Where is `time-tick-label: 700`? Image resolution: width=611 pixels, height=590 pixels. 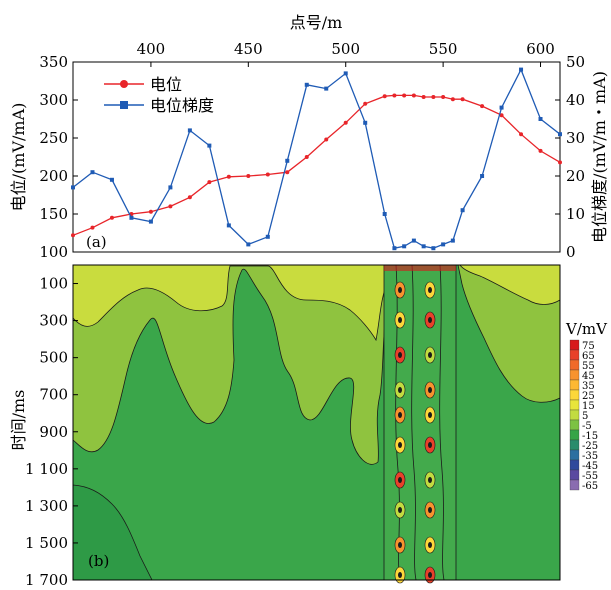
time-tick-label: 700 is located at coordinates (53, 395).